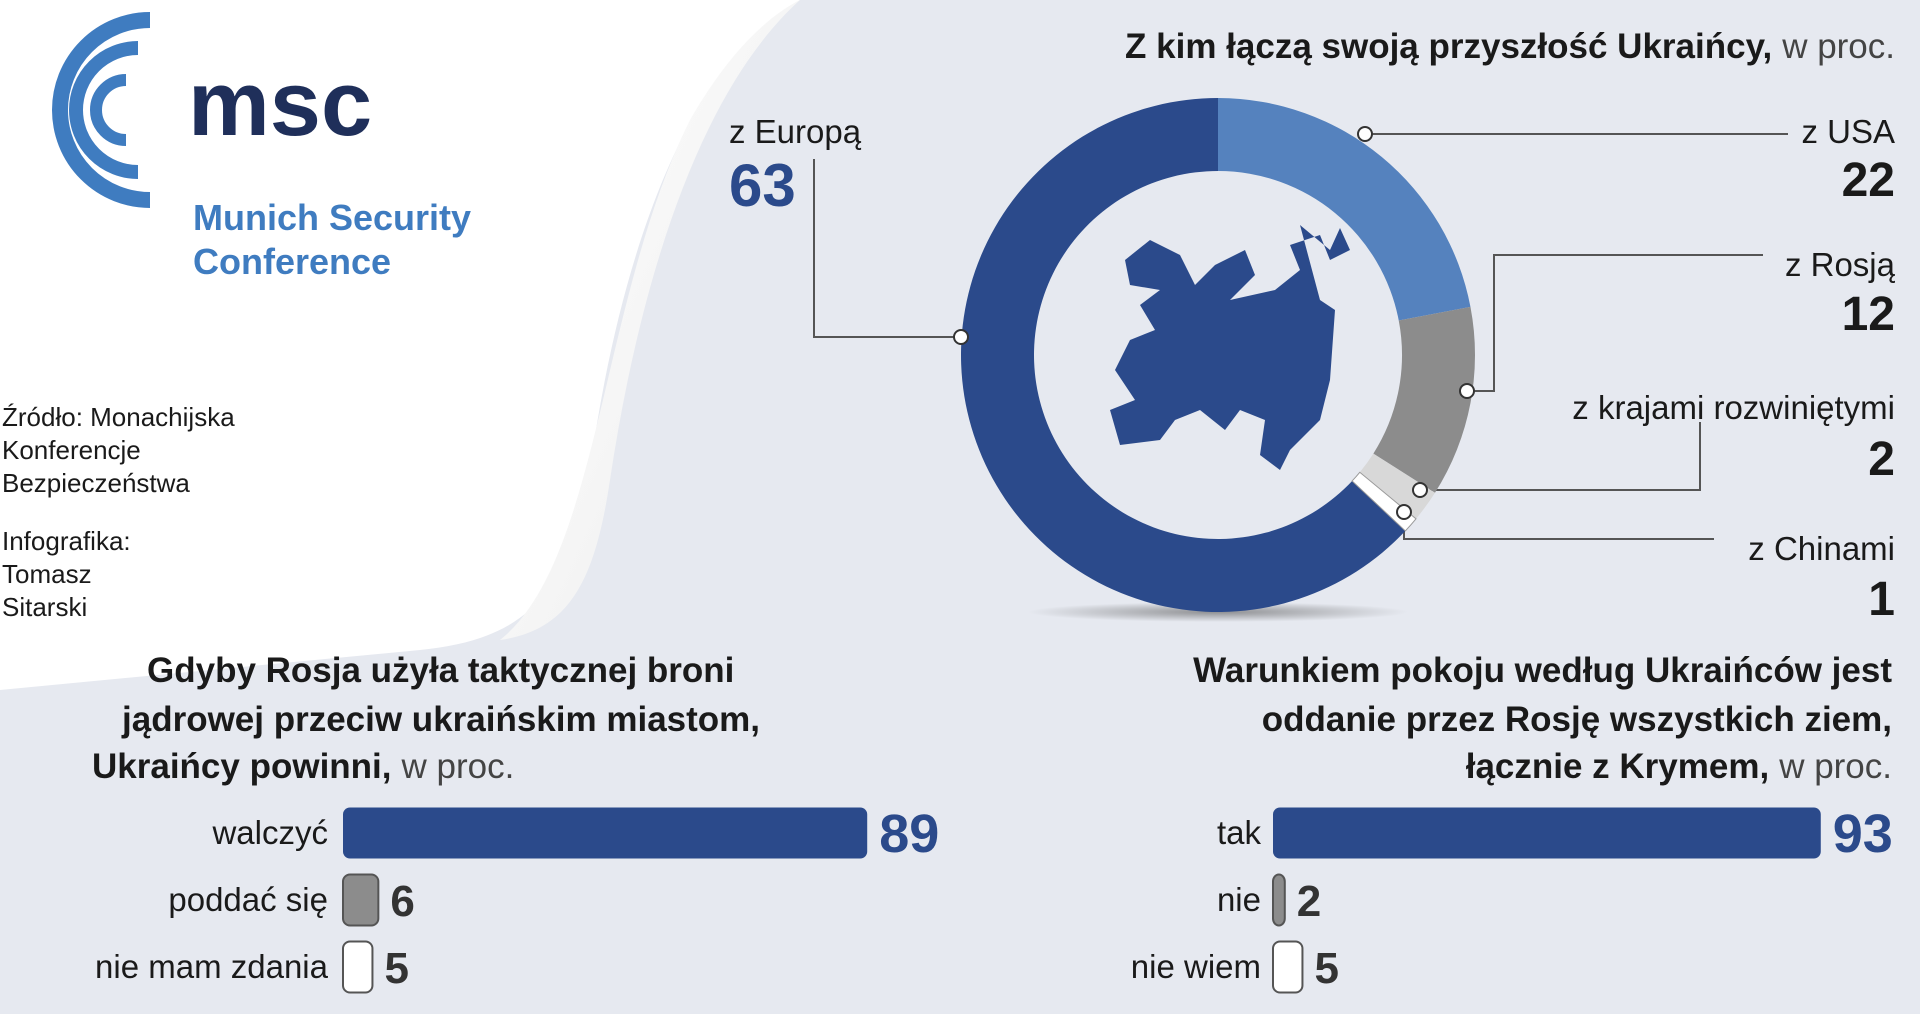  I want to click on chart-title: jądrowej przeciw ukraińskim miastom,, so click(440, 719).